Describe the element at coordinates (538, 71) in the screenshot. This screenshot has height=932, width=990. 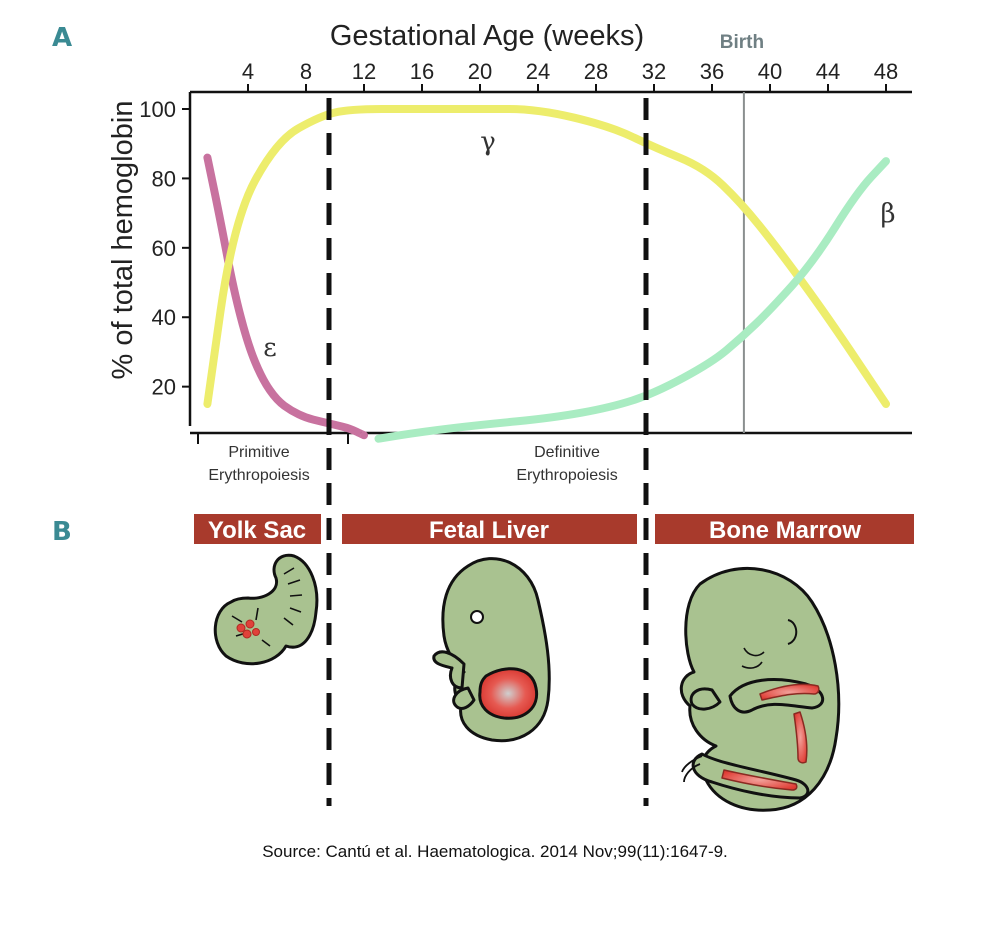
I see `x-tick-label: 24` at that location.